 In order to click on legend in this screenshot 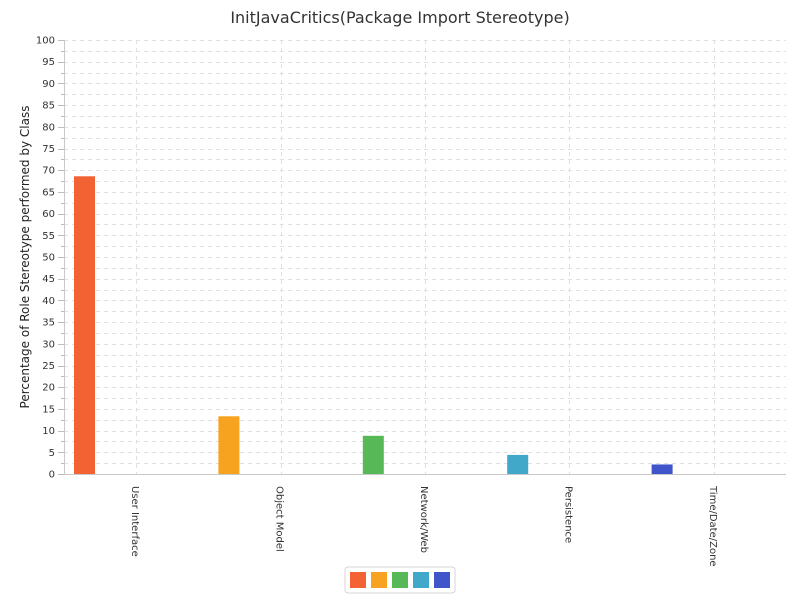, I will do `click(400, 580)`.